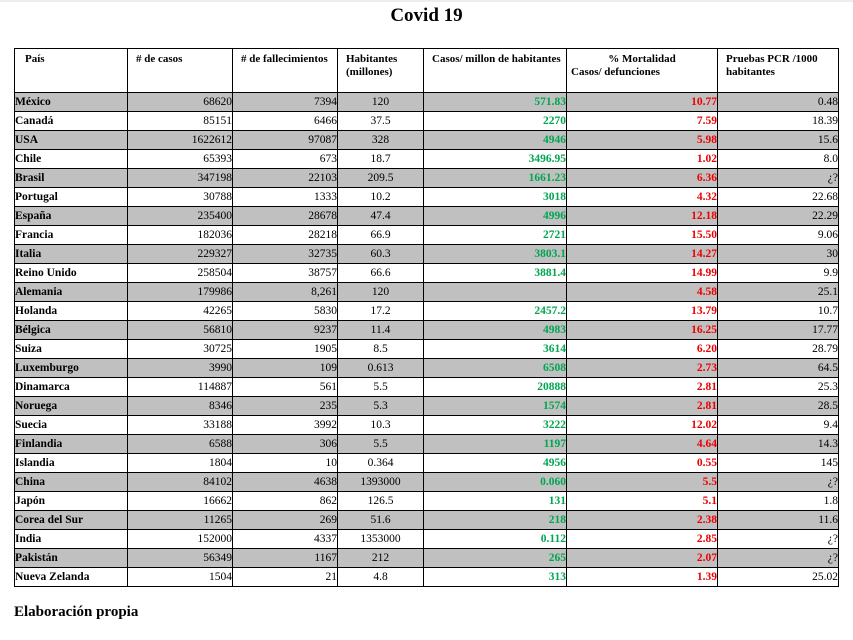 This screenshot has height=640, width=853. I want to click on cell-deaths: 1167, so click(285, 558).